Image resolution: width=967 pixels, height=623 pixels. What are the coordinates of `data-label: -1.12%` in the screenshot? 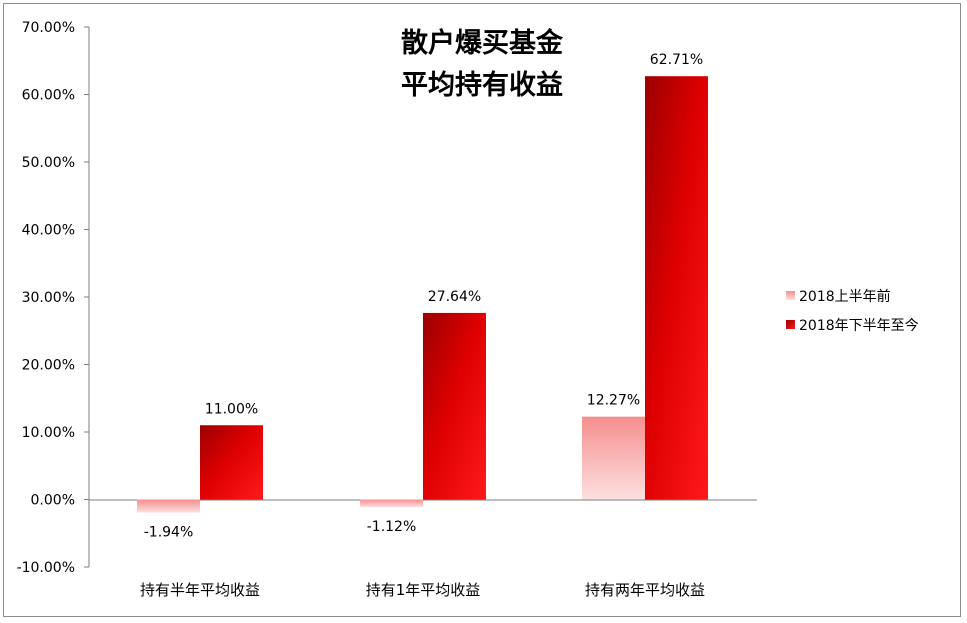 It's located at (392, 527).